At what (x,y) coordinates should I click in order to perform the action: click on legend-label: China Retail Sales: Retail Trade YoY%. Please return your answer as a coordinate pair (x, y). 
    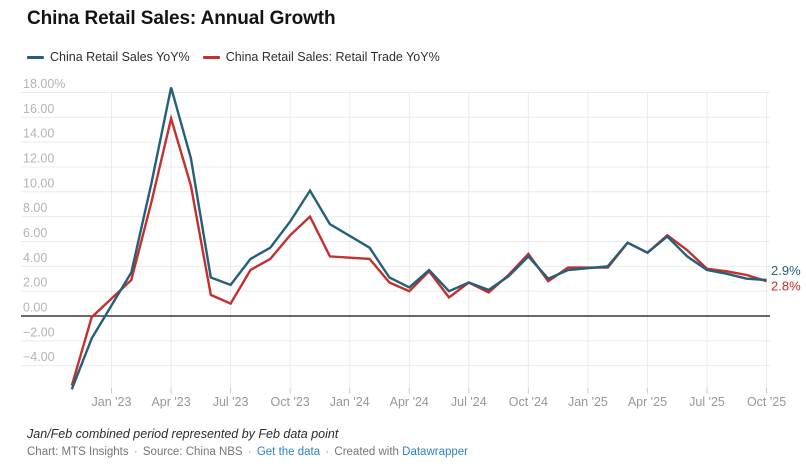
    Looking at the image, I should click on (332, 57).